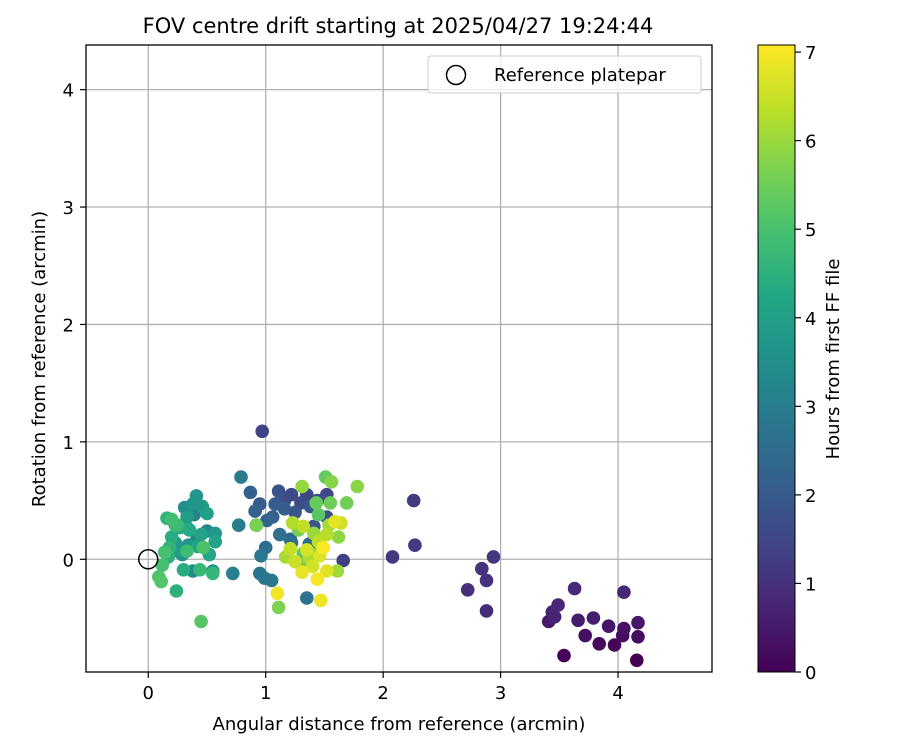 The height and width of the screenshot is (750, 900). Describe the element at coordinates (68, 325) in the screenshot. I see `y-tick-label: 2` at that location.